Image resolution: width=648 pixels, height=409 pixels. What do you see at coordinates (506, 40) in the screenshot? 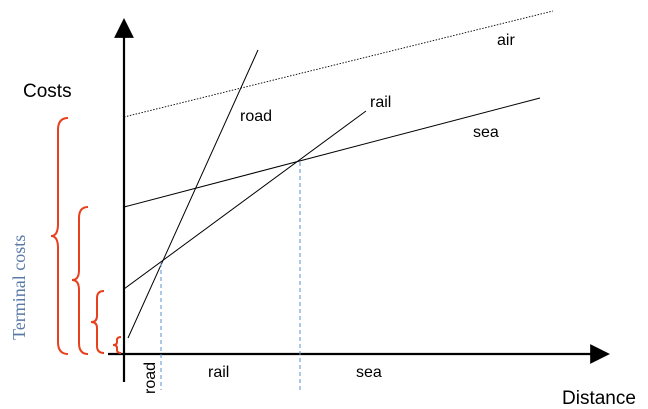
I see `air-line-label: air` at bounding box center [506, 40].